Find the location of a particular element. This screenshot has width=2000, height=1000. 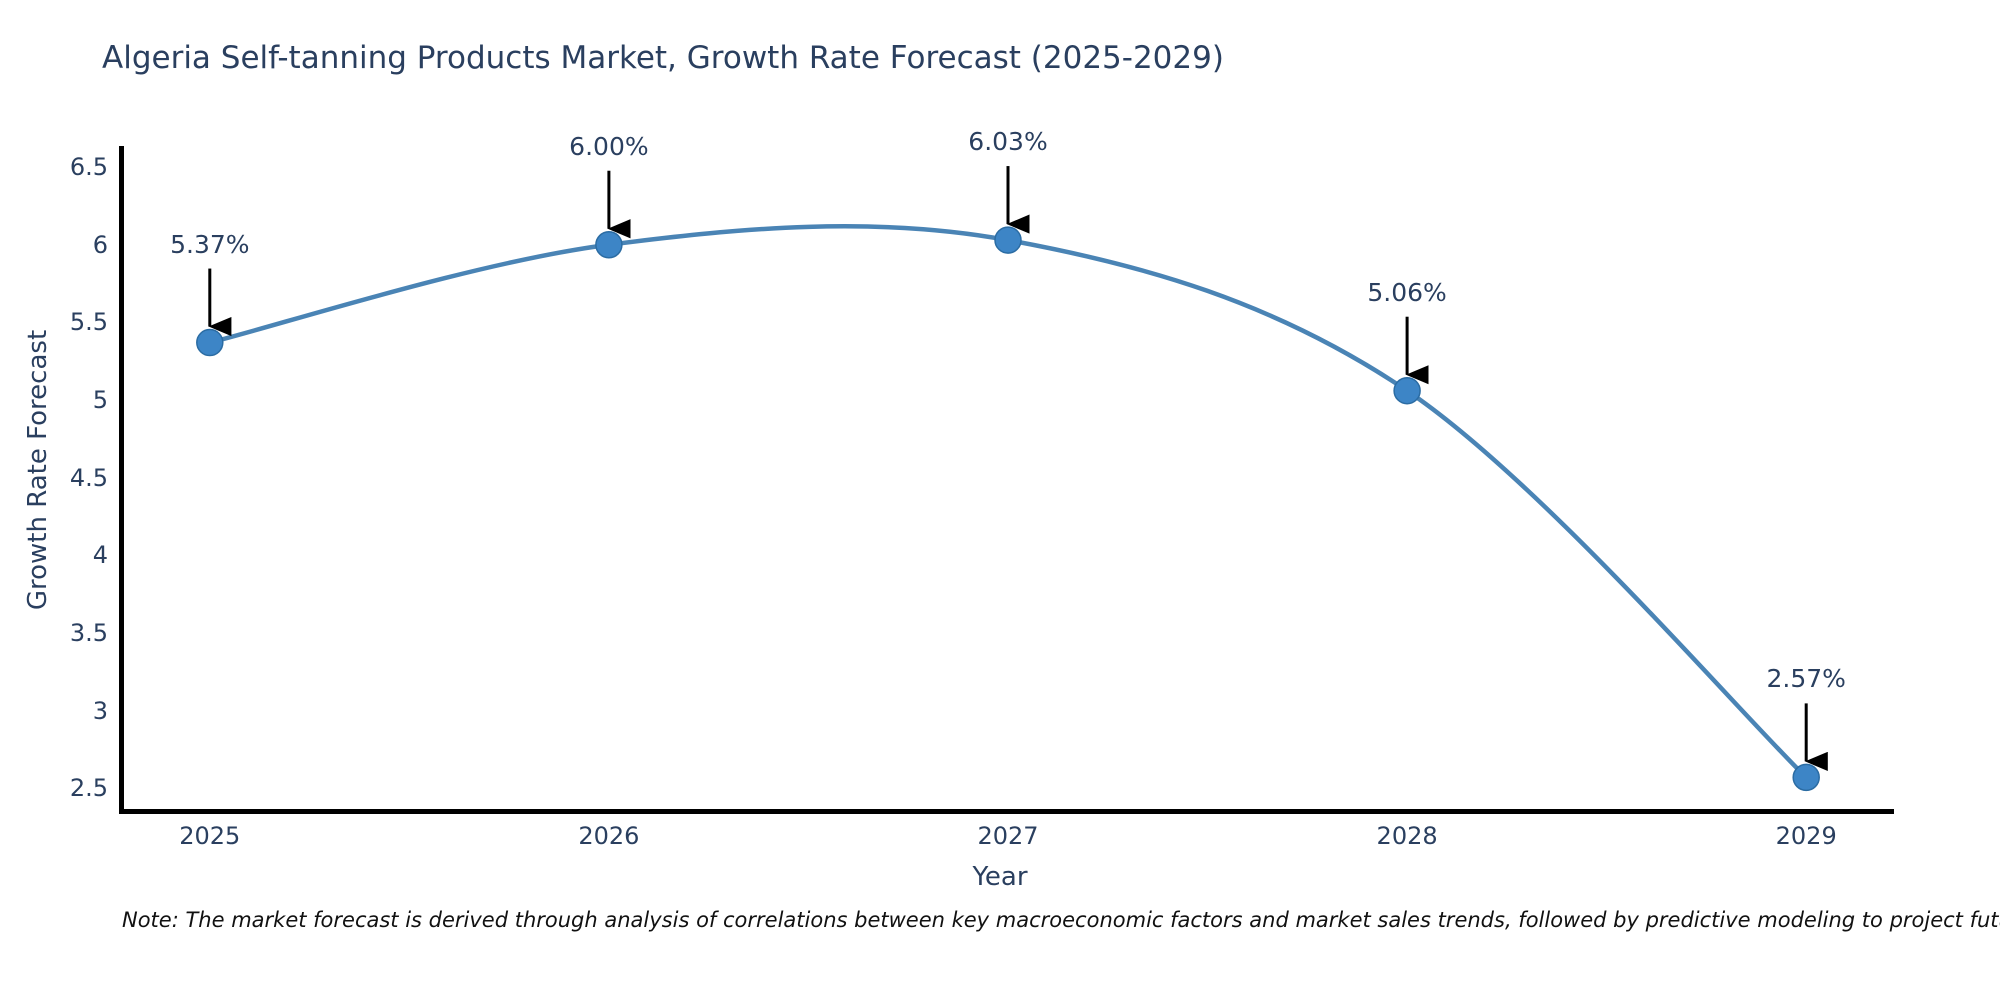

x-tick-label: 2026 is located at coordinates (609, 836).